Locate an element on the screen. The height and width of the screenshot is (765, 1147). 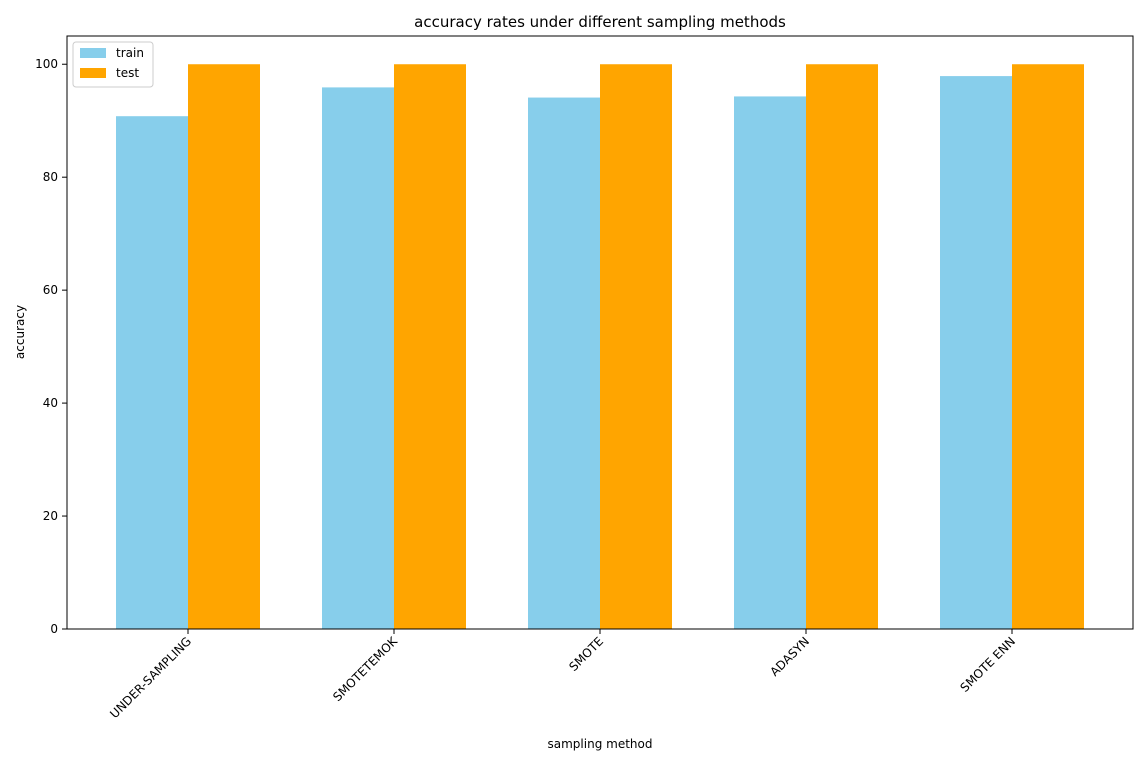
y-tick-label-2: 40 is located at coordinates (50, 403).